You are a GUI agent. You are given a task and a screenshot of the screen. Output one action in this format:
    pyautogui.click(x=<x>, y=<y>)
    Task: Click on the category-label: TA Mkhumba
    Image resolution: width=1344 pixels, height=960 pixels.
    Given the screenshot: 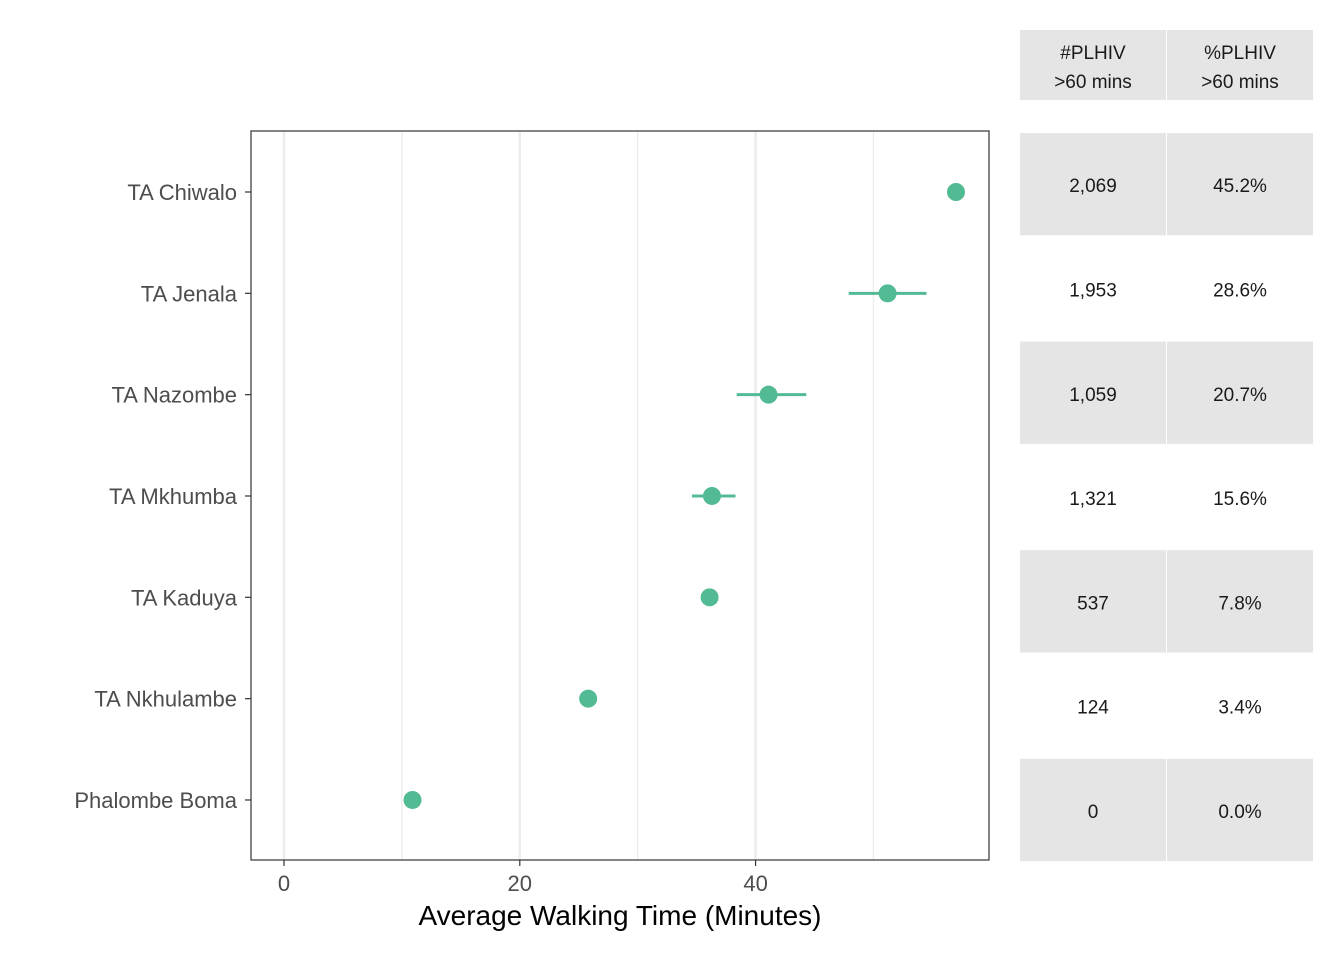 What is the action you would take?
    pyautogui.click(x=173, y=496)
    